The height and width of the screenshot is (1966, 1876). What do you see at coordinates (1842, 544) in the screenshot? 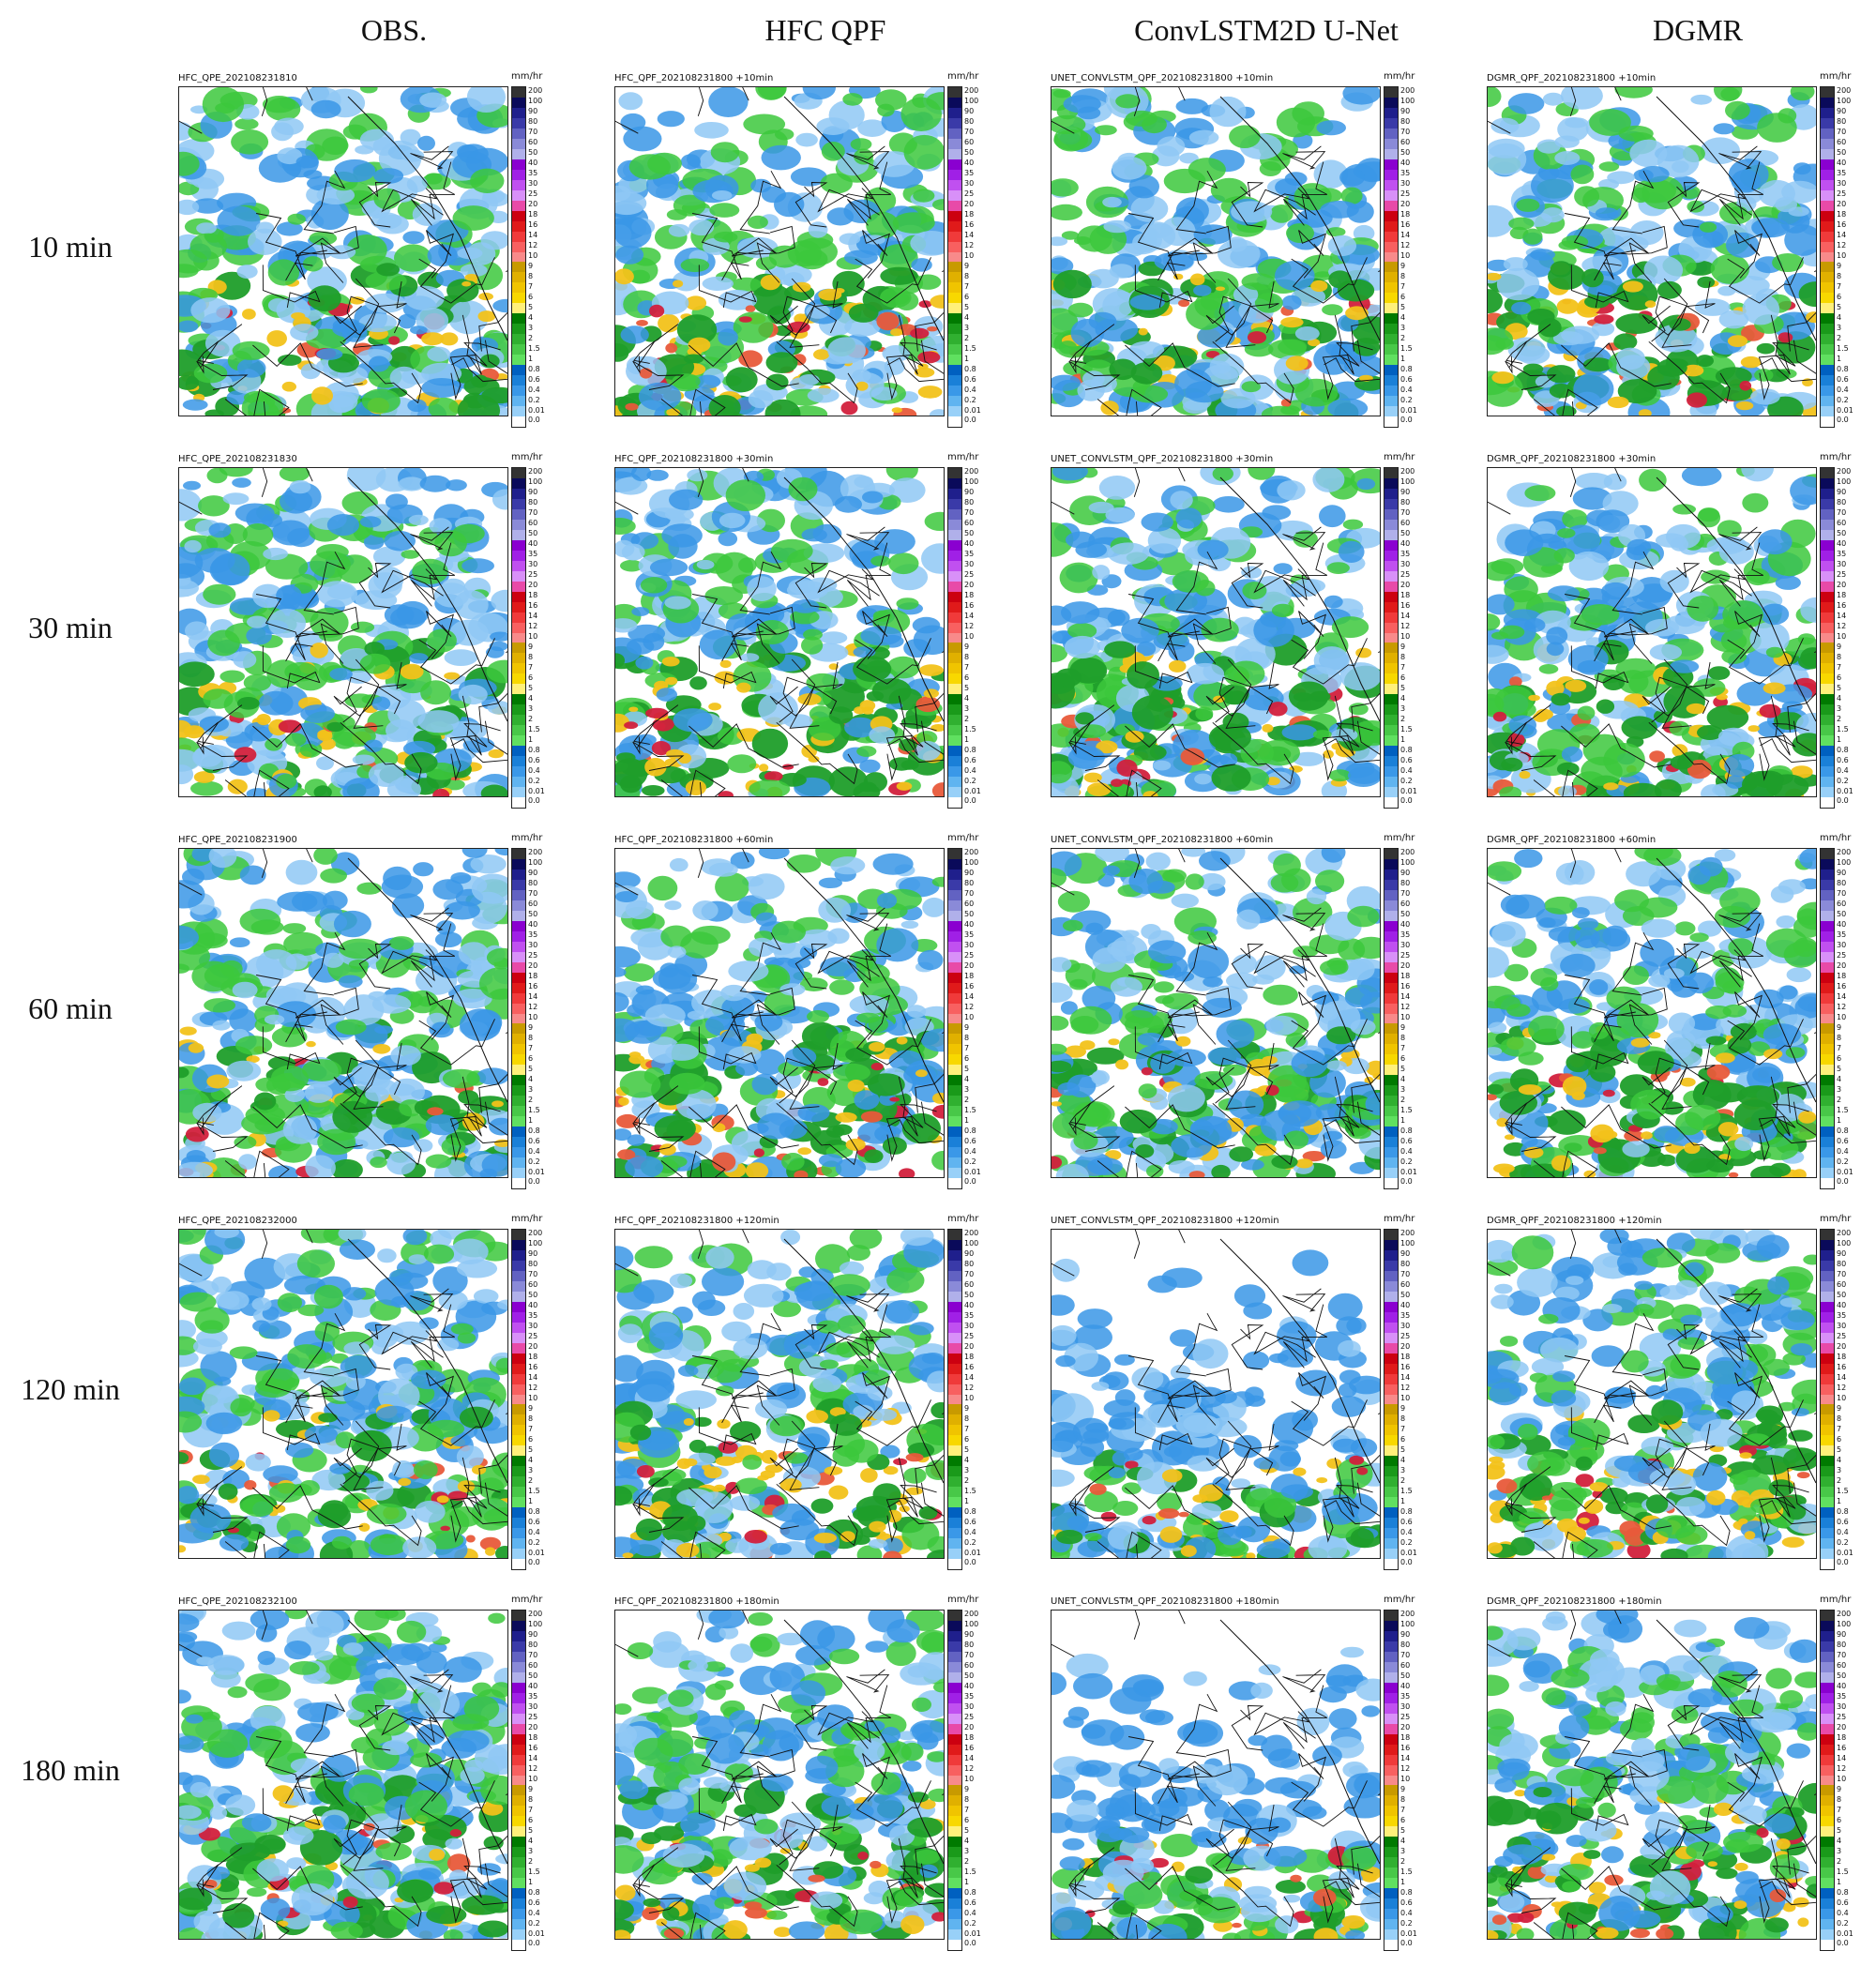
I see `colorbar-tick-label: 40` at bounding box center [1842, 544].